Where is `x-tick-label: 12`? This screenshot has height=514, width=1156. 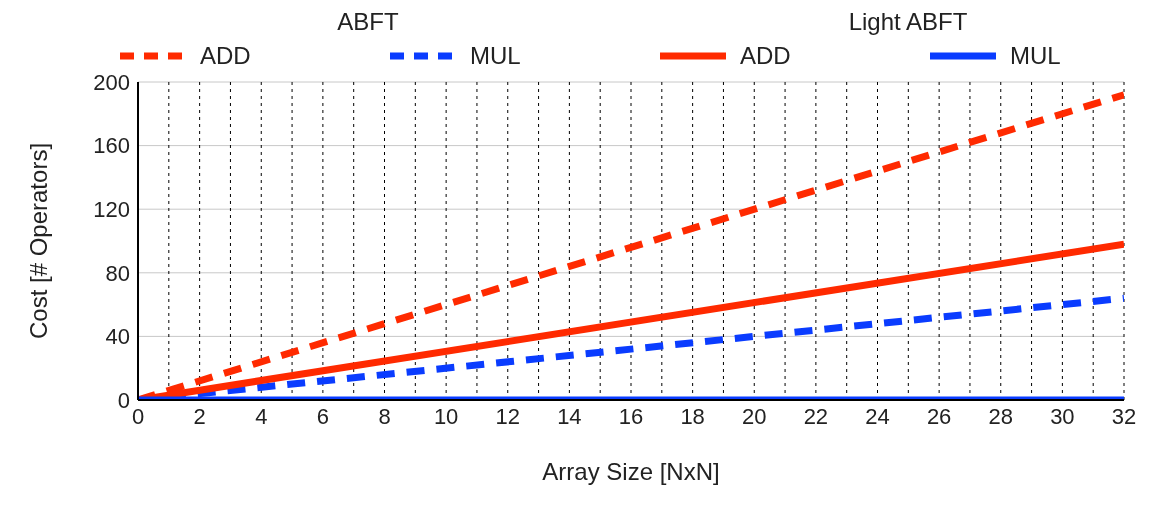
x-tick-label: 12 is located at coordinates (507, 416).